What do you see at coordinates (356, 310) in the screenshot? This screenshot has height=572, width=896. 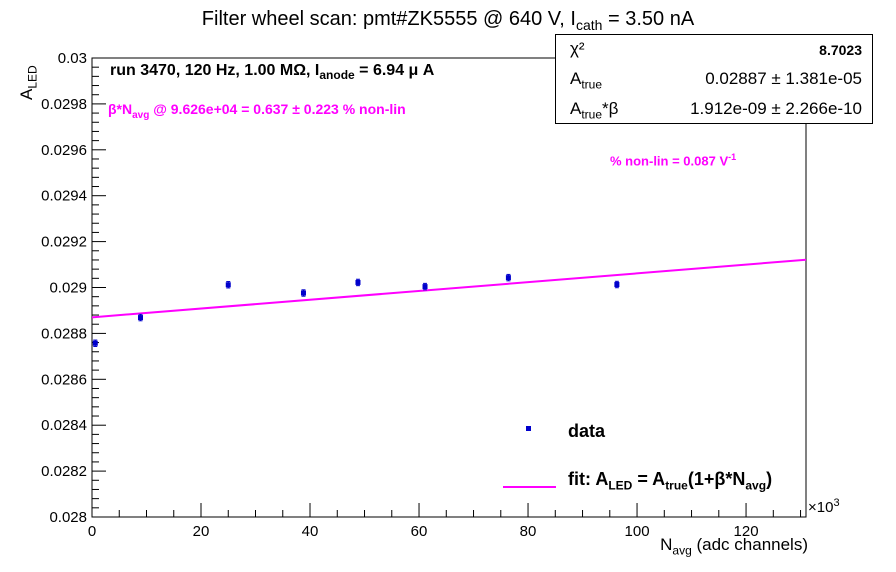 I see `data-points` at bounding box center [356, 310].